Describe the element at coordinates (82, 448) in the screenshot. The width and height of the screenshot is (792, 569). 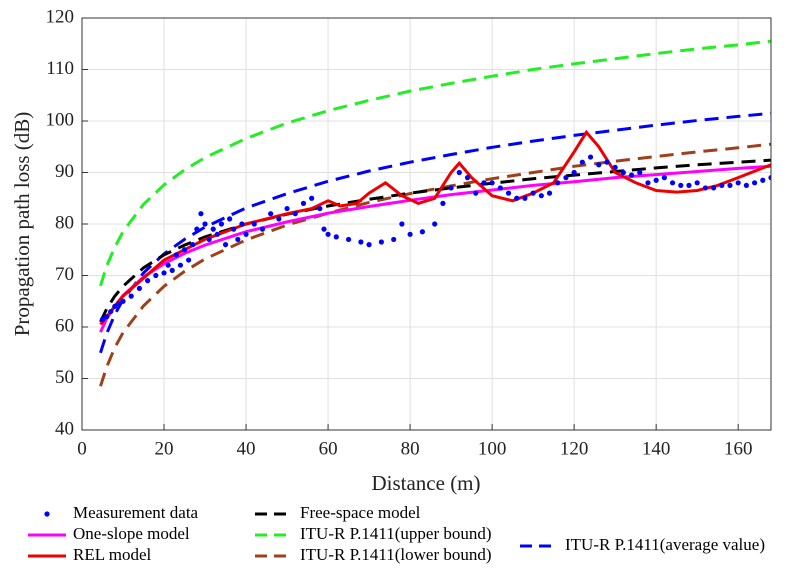
I see `x-tick-label: 0` at that location.